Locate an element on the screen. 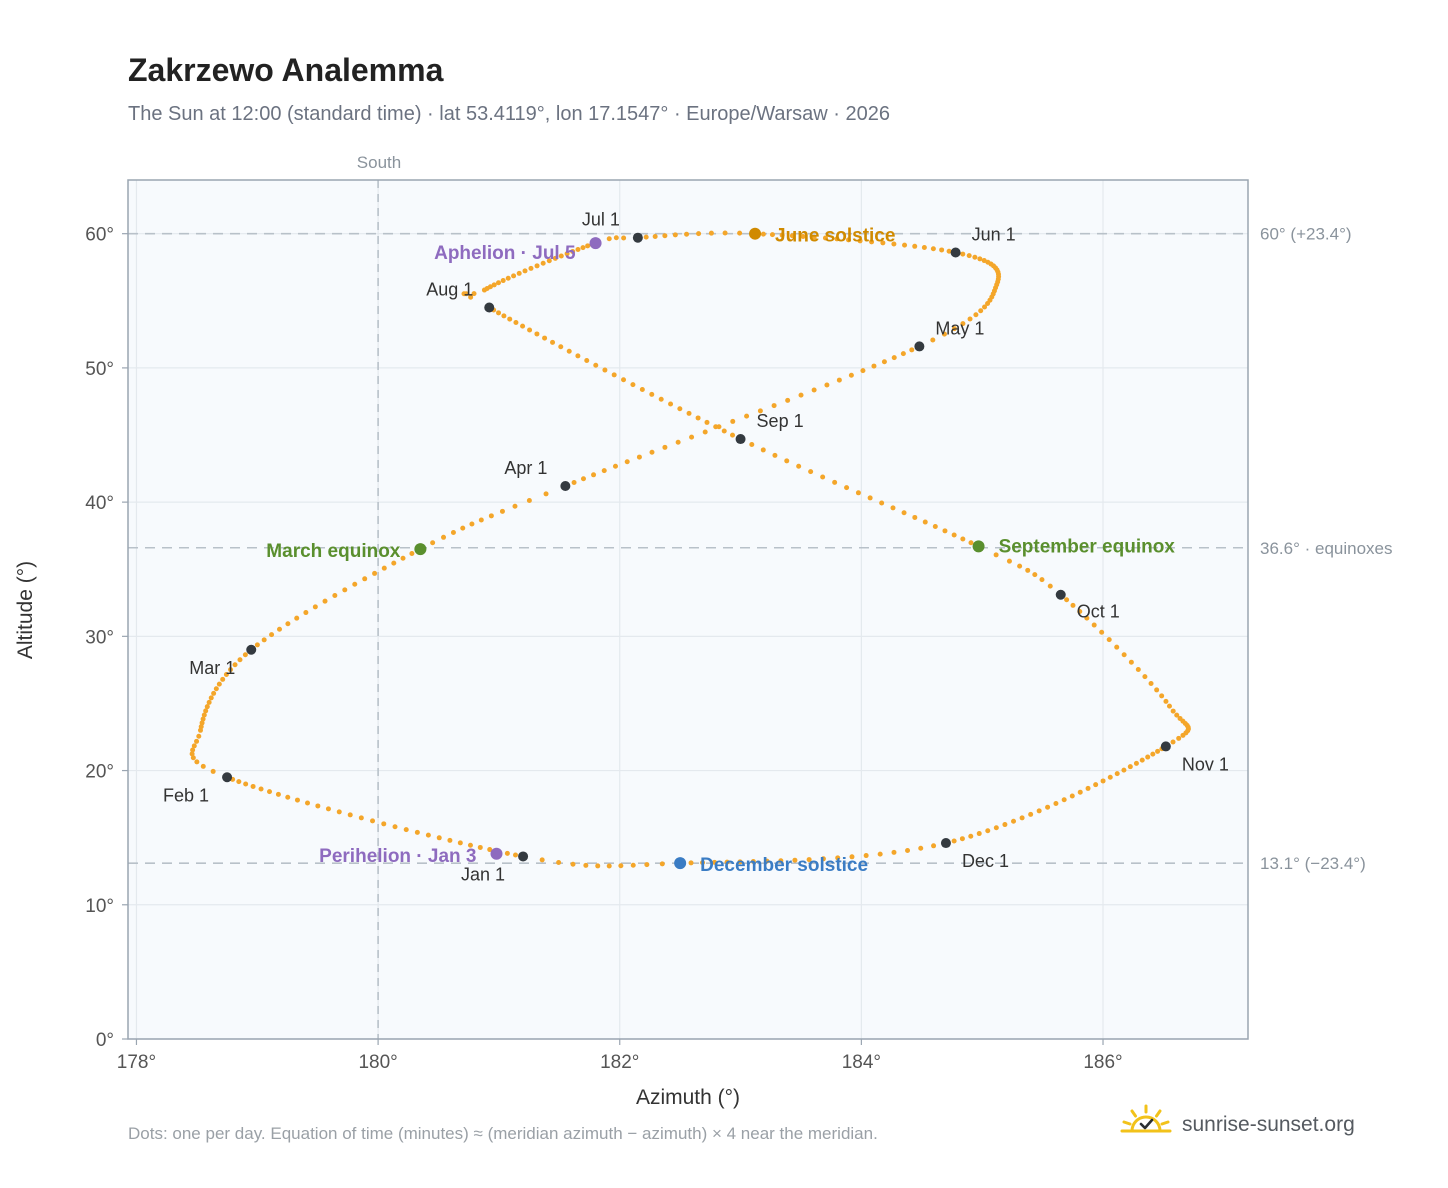 The image size is (1448, 1188). y-tick-label: 30° is located at coordinates (99, 637).